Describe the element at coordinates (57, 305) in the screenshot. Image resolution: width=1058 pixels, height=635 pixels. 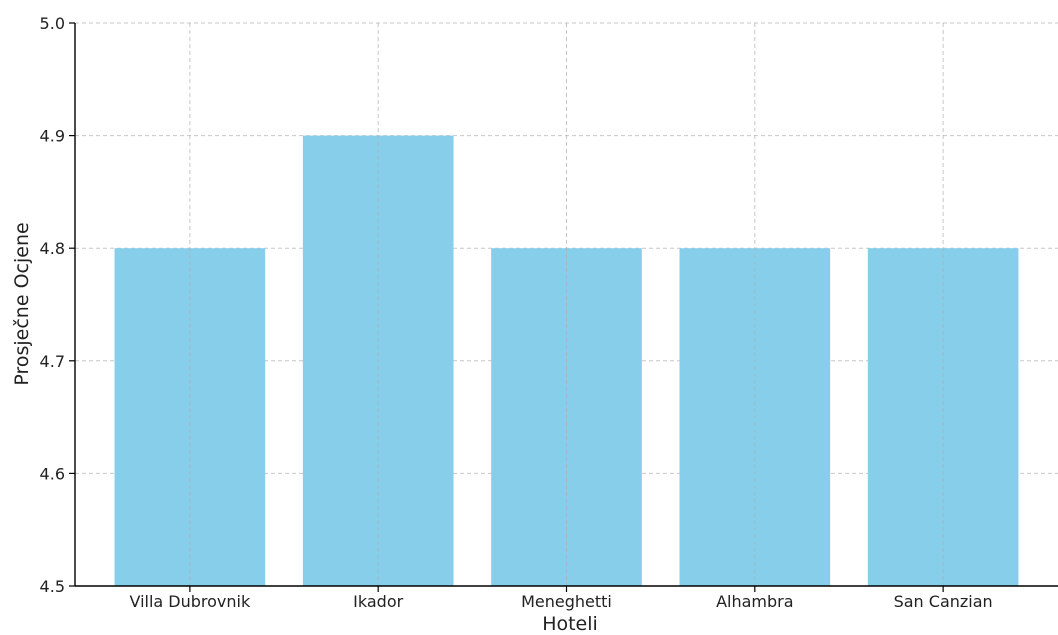
I see `y-axis-ticks: 4.5 4.6 4.7 4.8 4.9 5.0` at that location.